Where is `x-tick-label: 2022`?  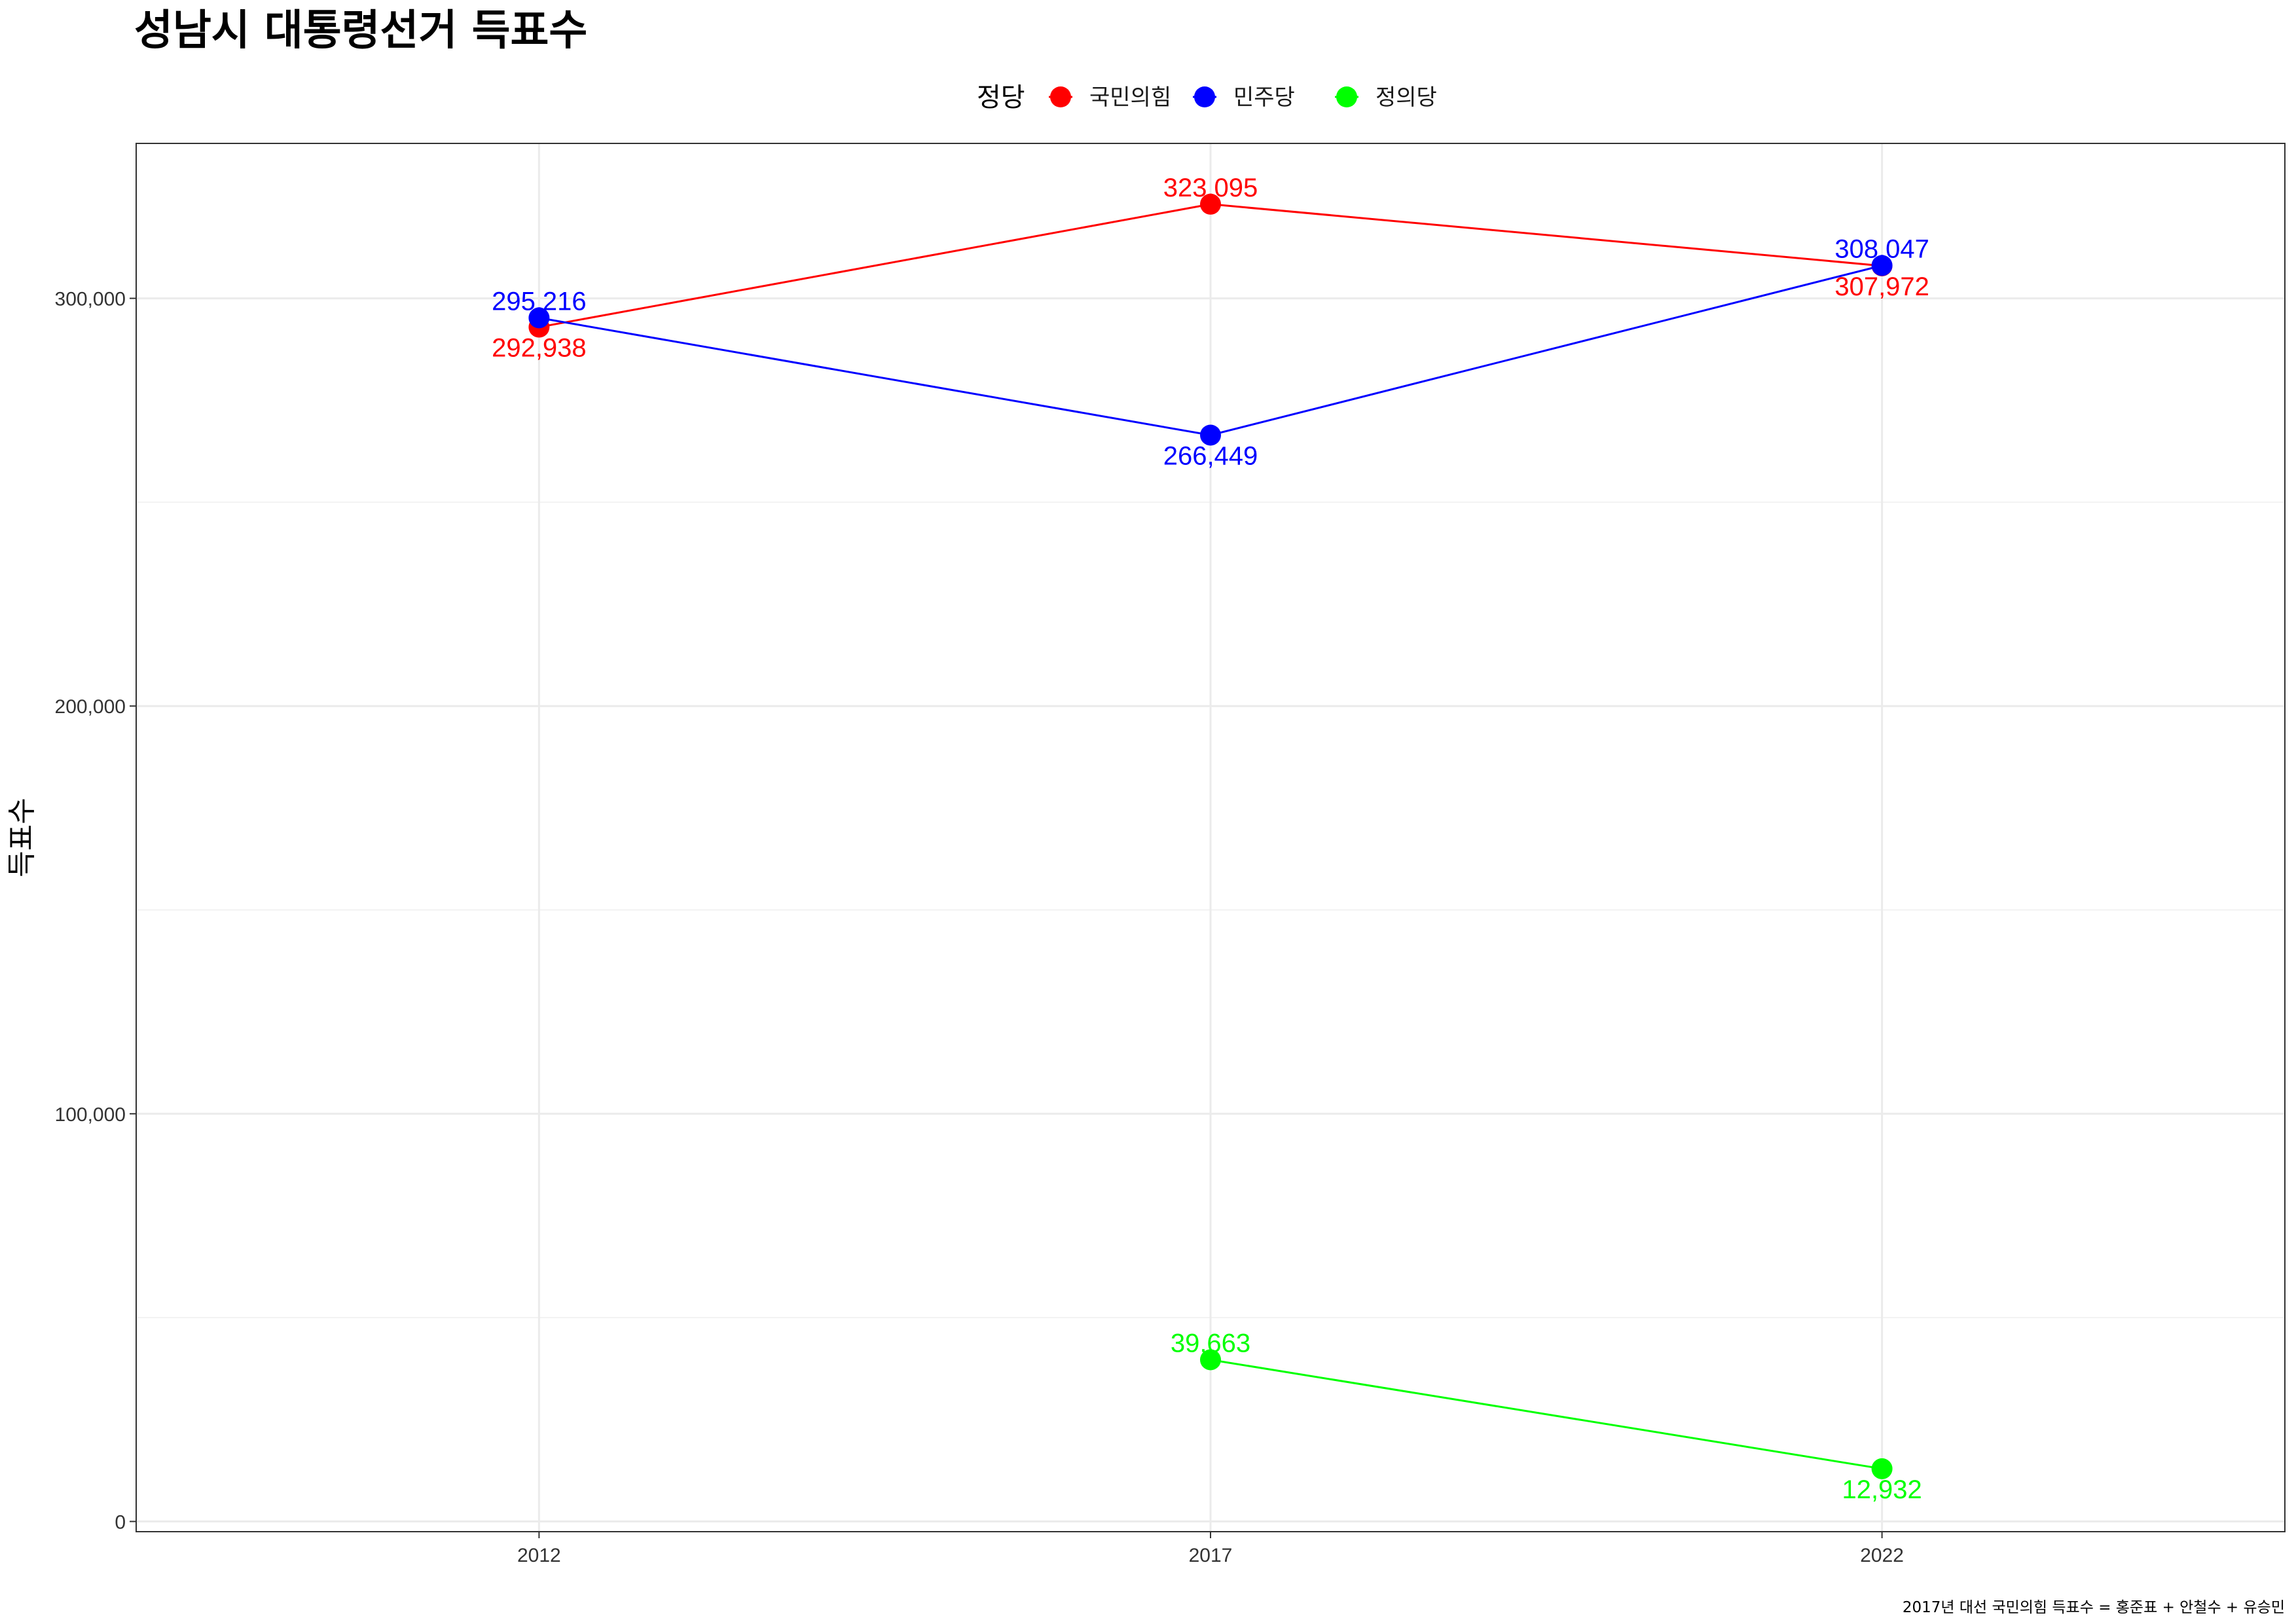 x-tick-label: 2022 is located at coordinates (1882, 1555).